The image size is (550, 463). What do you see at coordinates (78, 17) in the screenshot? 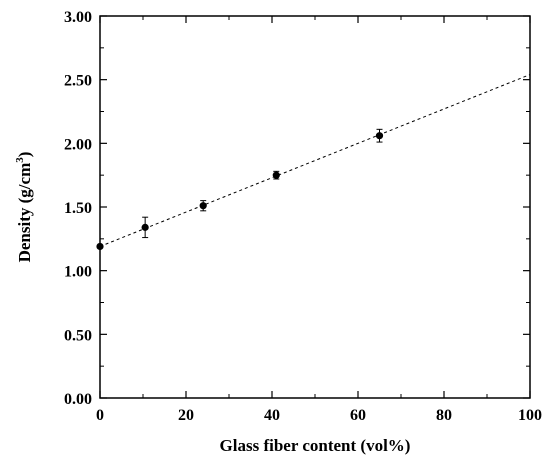
I see `y-tick-label: 3.00` at bounding box center [78, 17].